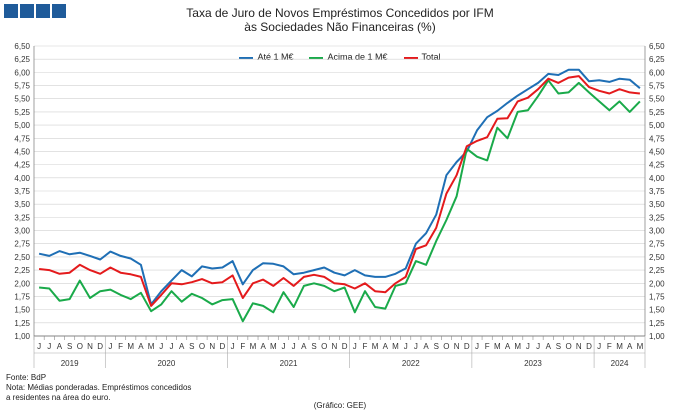  I want to click on y-tick-label-right: 6,00, so click(657, 72).